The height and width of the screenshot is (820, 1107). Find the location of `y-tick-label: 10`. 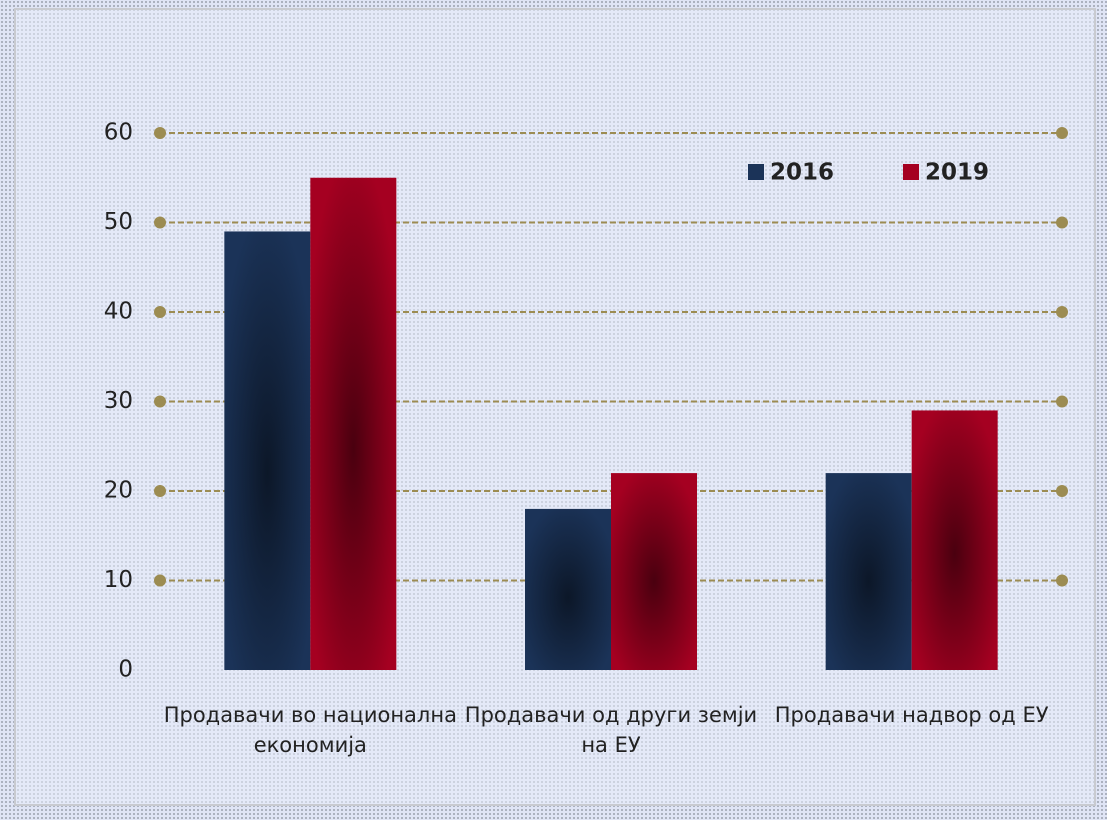

y-tick-label: 10 is located at coordinates (118, 580).